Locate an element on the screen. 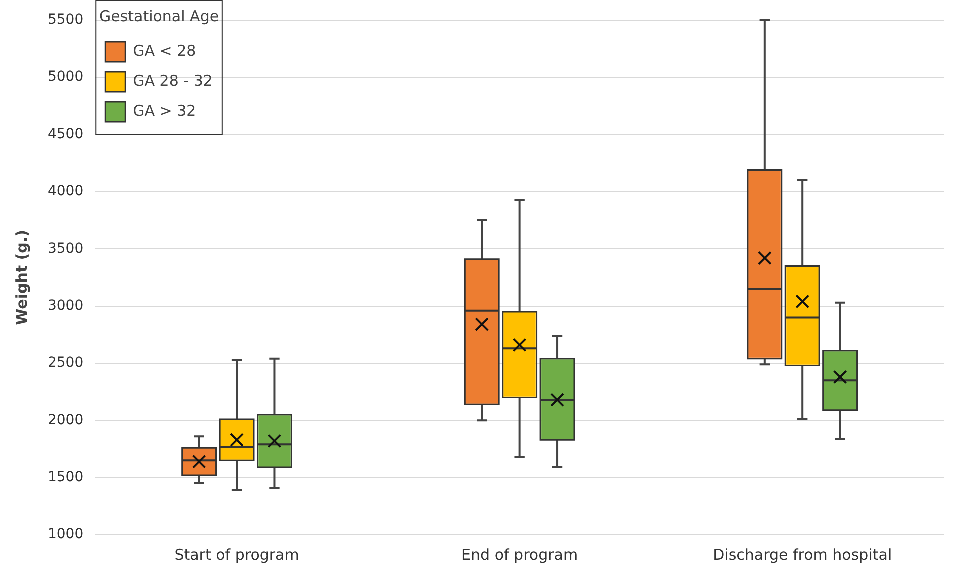 This screenshot has height=587, width=954. y-tick-label: 3500 is located at coordinates (66, 248).